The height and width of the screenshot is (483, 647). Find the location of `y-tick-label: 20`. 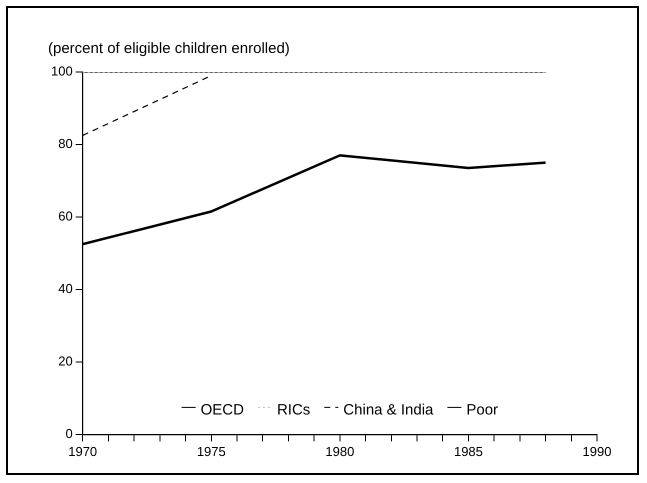

y-tick-label: 20 is located at coordinates (65, 361).